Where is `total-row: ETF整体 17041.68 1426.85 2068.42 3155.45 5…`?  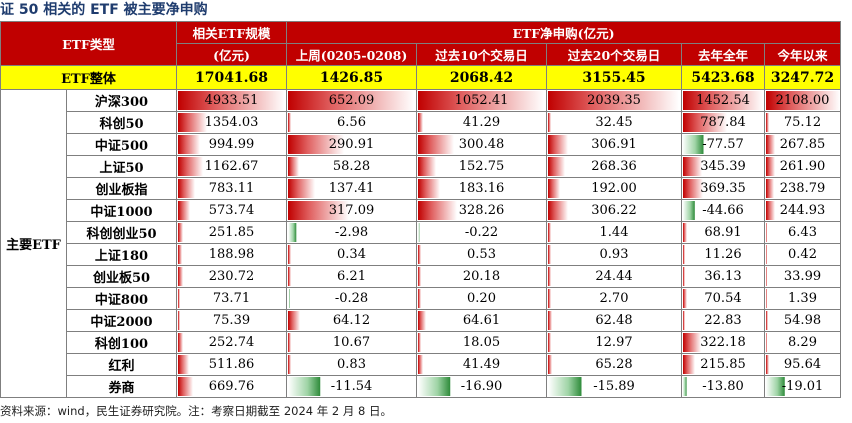 total-row: ETF整体 17041.68 1426.85 2068.42 3155.45 5… is located at coordinates (420, 77).